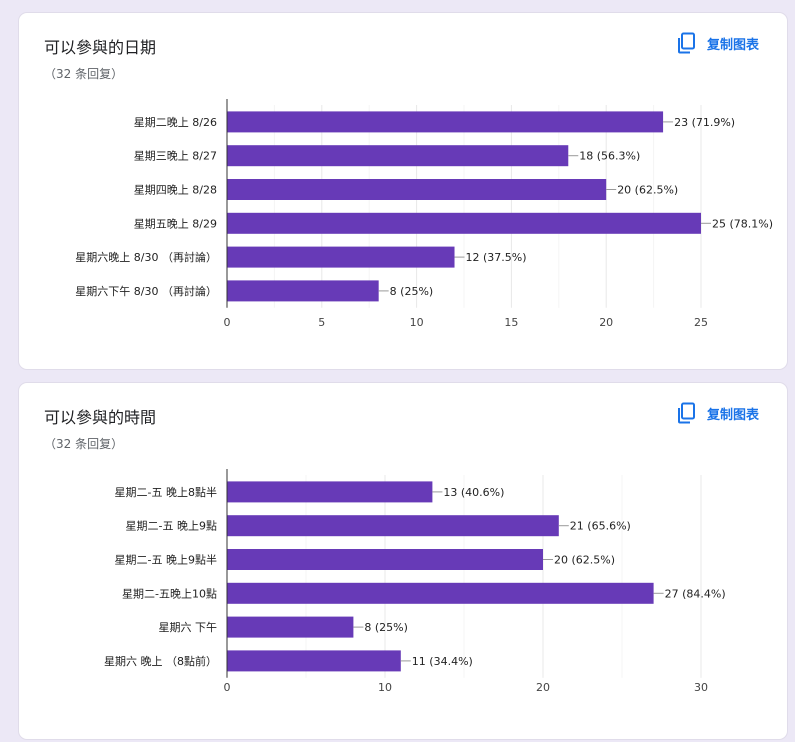  I want to click on category-label: 星期四晚上 8/28, so click(175, 190).